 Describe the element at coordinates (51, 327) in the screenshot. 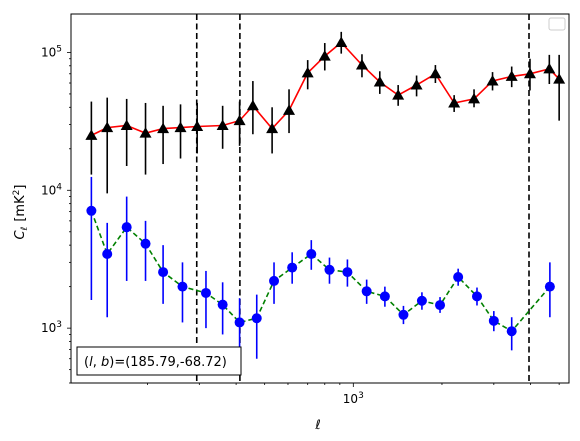

I see `y-tick-label-0: 103` at that location.